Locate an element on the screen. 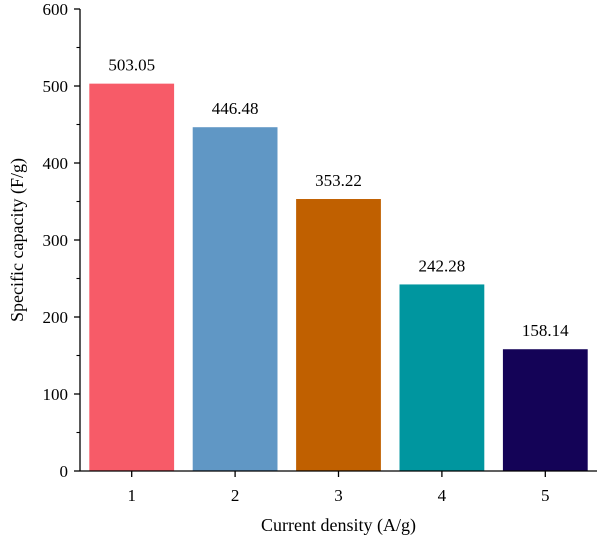 This screenshot has width=600, height=546. x-tick-label: 2 is located at coordinates (235, 495).